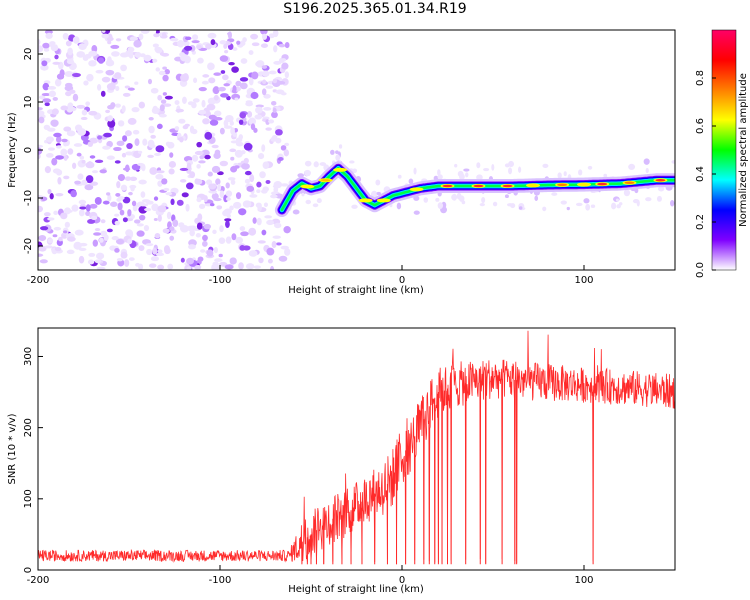  Describe the element at coordinates (724, 150) in the screenshot. I see `colorbar-gradient` at that location.